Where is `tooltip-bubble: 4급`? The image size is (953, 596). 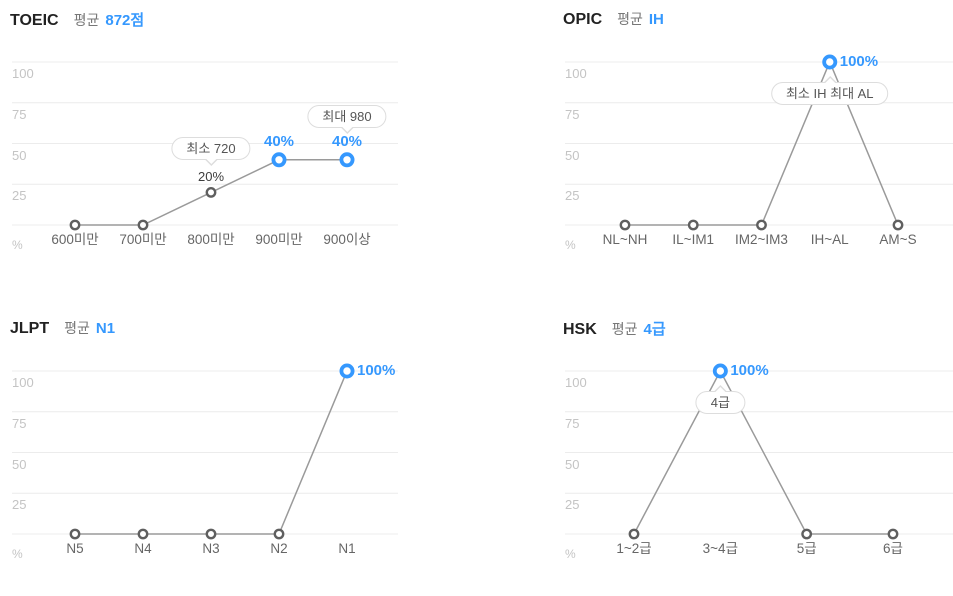
tooltip-bubble: 4급 is located at coordinates (720, 399).